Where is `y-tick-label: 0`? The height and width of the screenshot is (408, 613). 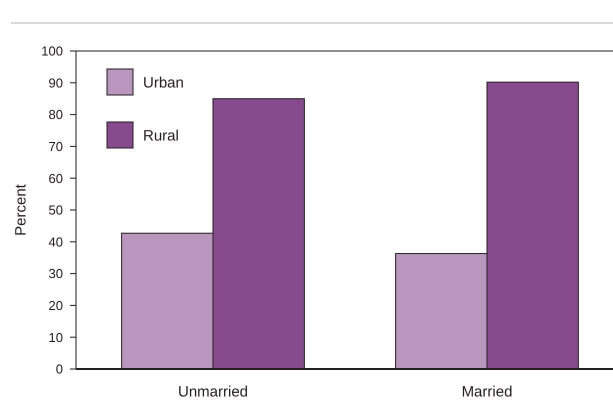 y-tick-label: 0 is located at coordinates (59, 369).